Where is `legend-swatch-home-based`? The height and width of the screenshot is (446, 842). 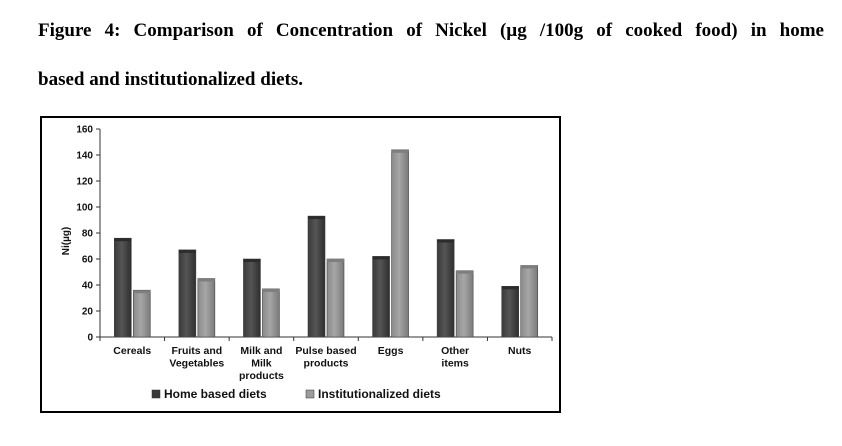
legend-swatch-home-based is located at coordinates (156, 394).